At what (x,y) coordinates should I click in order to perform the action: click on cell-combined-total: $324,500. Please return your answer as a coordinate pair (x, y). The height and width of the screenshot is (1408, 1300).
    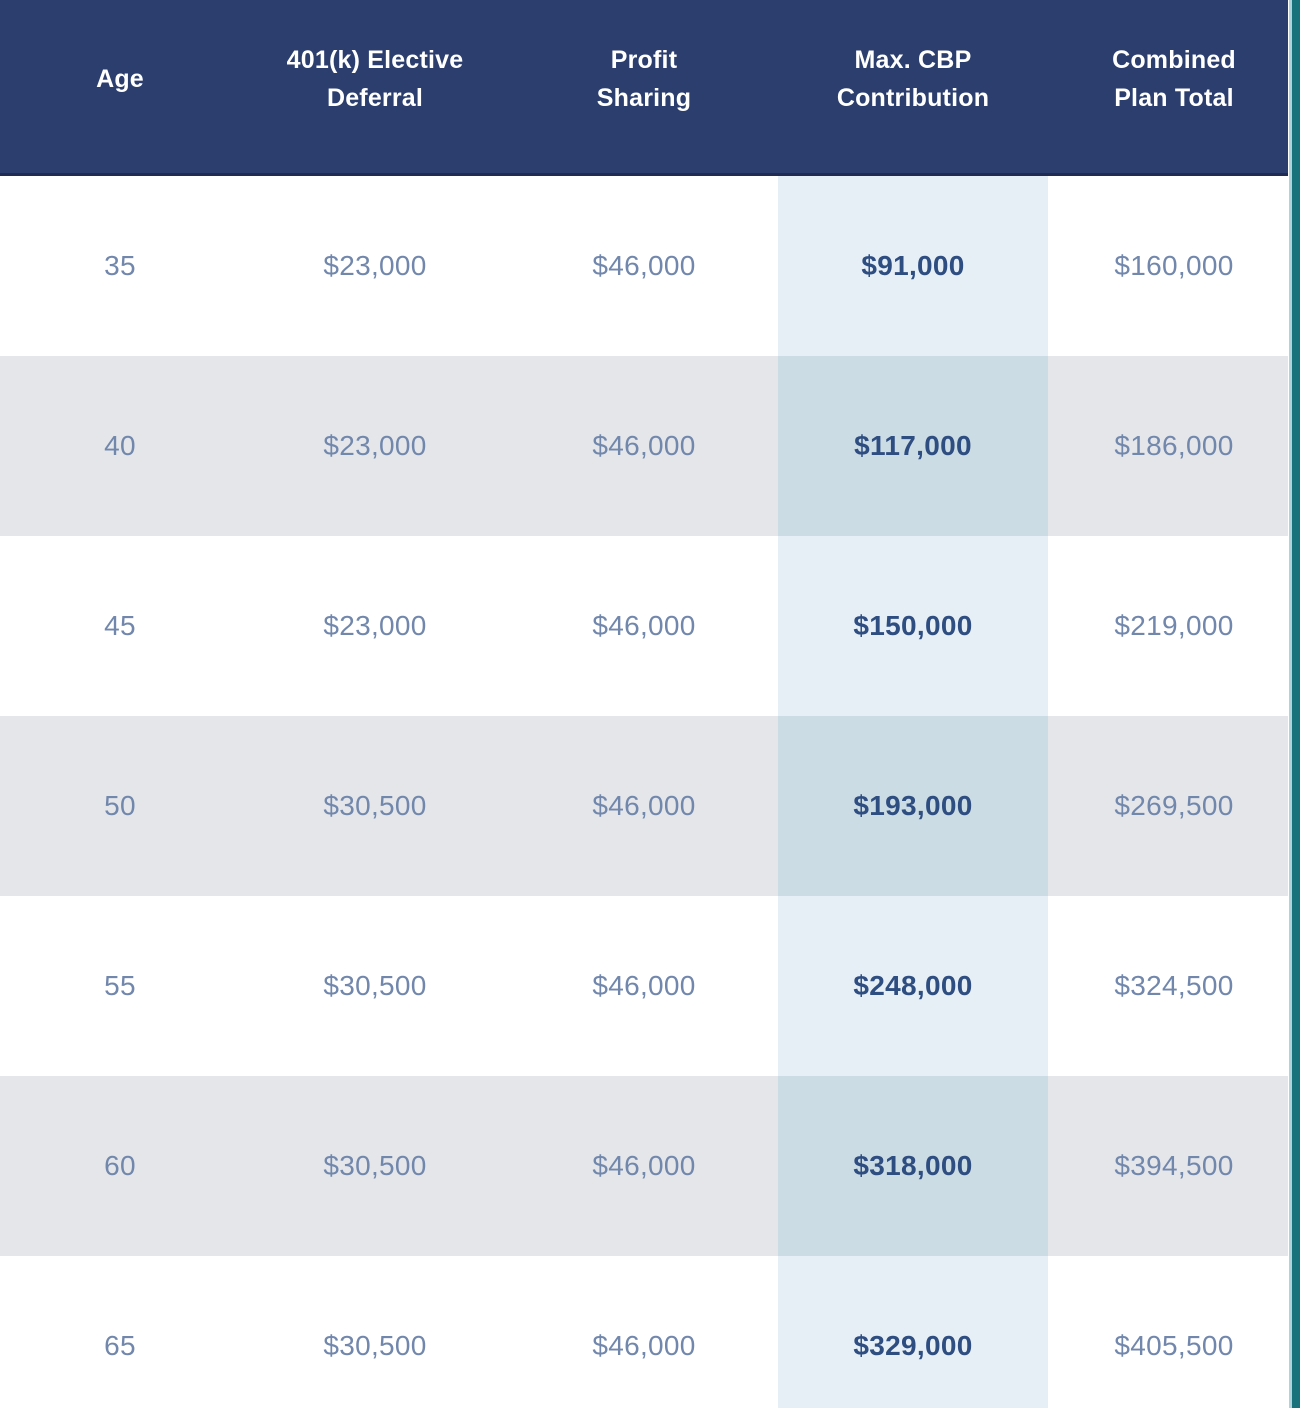
    Looking at the image, I should click on (1174, 986).